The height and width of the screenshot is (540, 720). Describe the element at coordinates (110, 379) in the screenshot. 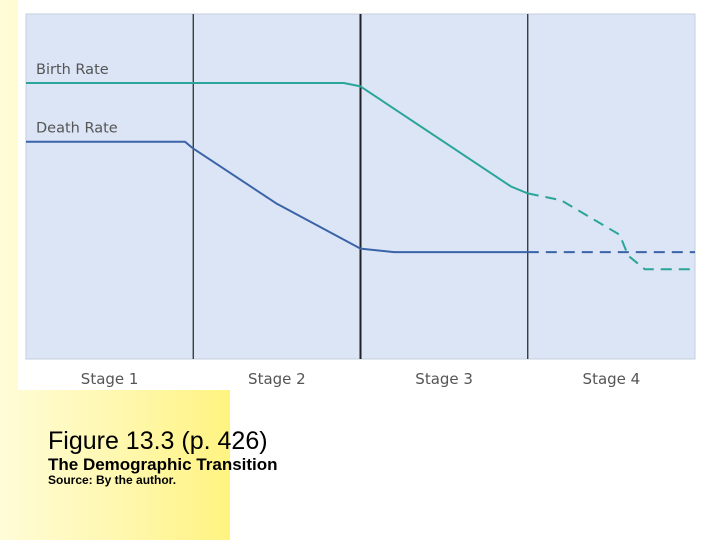

I see `stage-label-1: Stage 1` at that location.